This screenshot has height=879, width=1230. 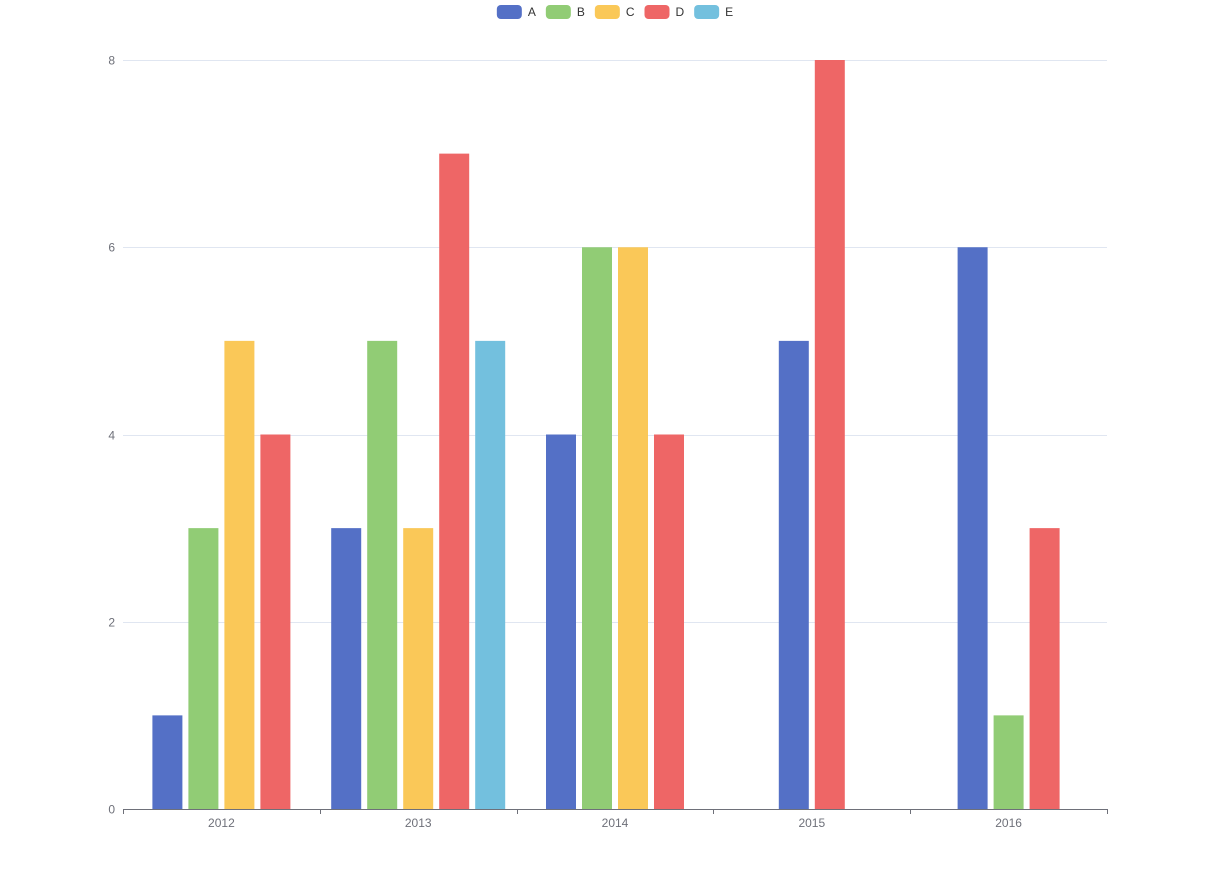 I want to click on bar-b-2014, so click(x=597, y=528).